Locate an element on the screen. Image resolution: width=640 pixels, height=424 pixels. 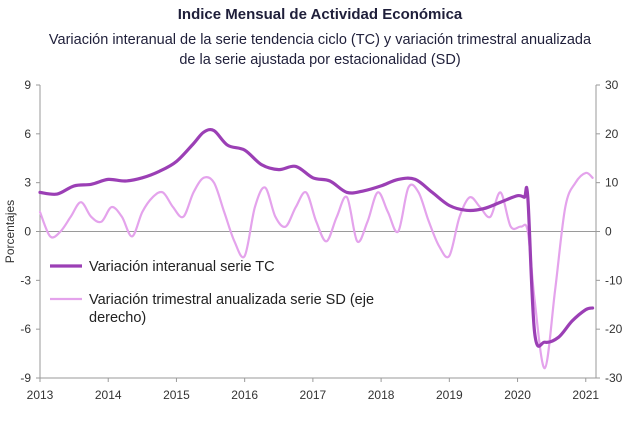
x-tick-label: 2013 is located at coordinates (40, 395).